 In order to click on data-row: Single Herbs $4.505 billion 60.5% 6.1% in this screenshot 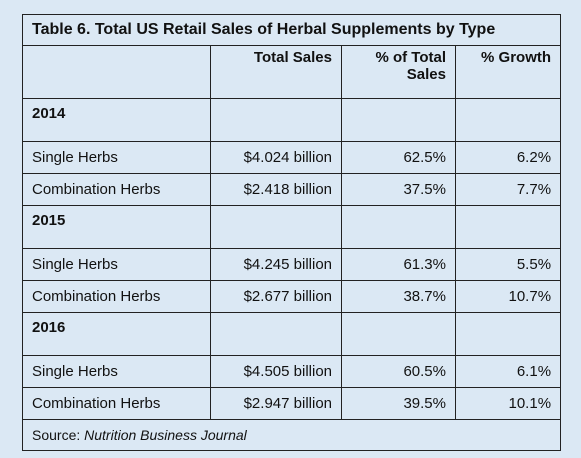, I will do `click(292, 371)`.